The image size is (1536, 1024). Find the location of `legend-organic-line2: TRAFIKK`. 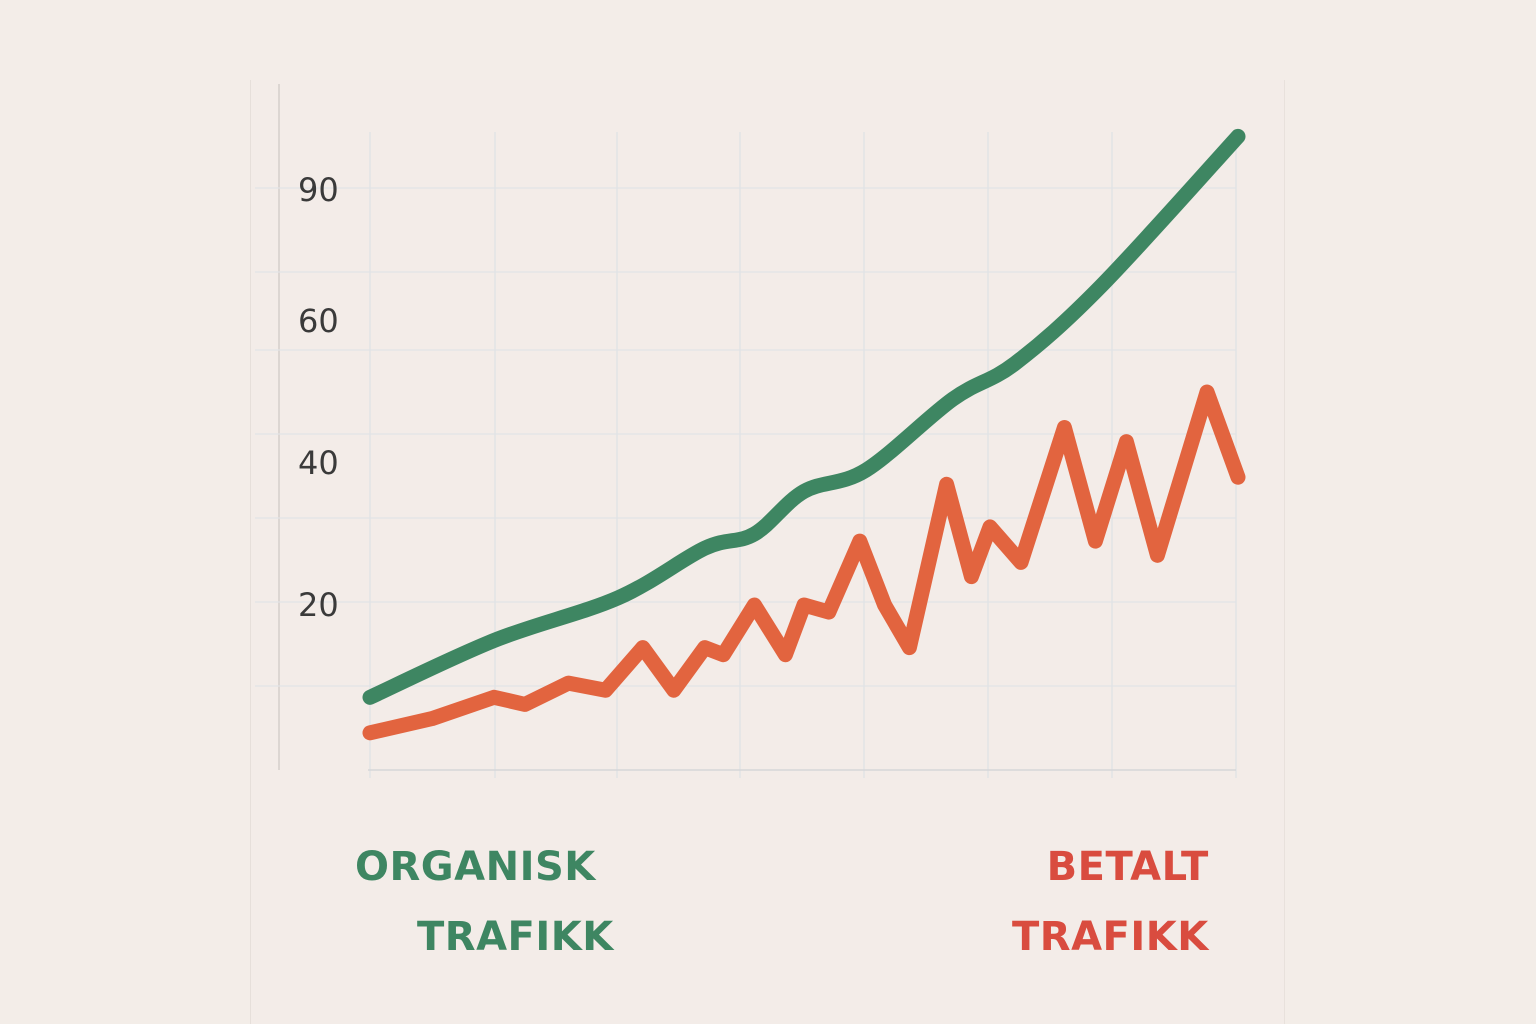

legend-organic-line2: TRAFIKK is located at coordinates (515, 937).